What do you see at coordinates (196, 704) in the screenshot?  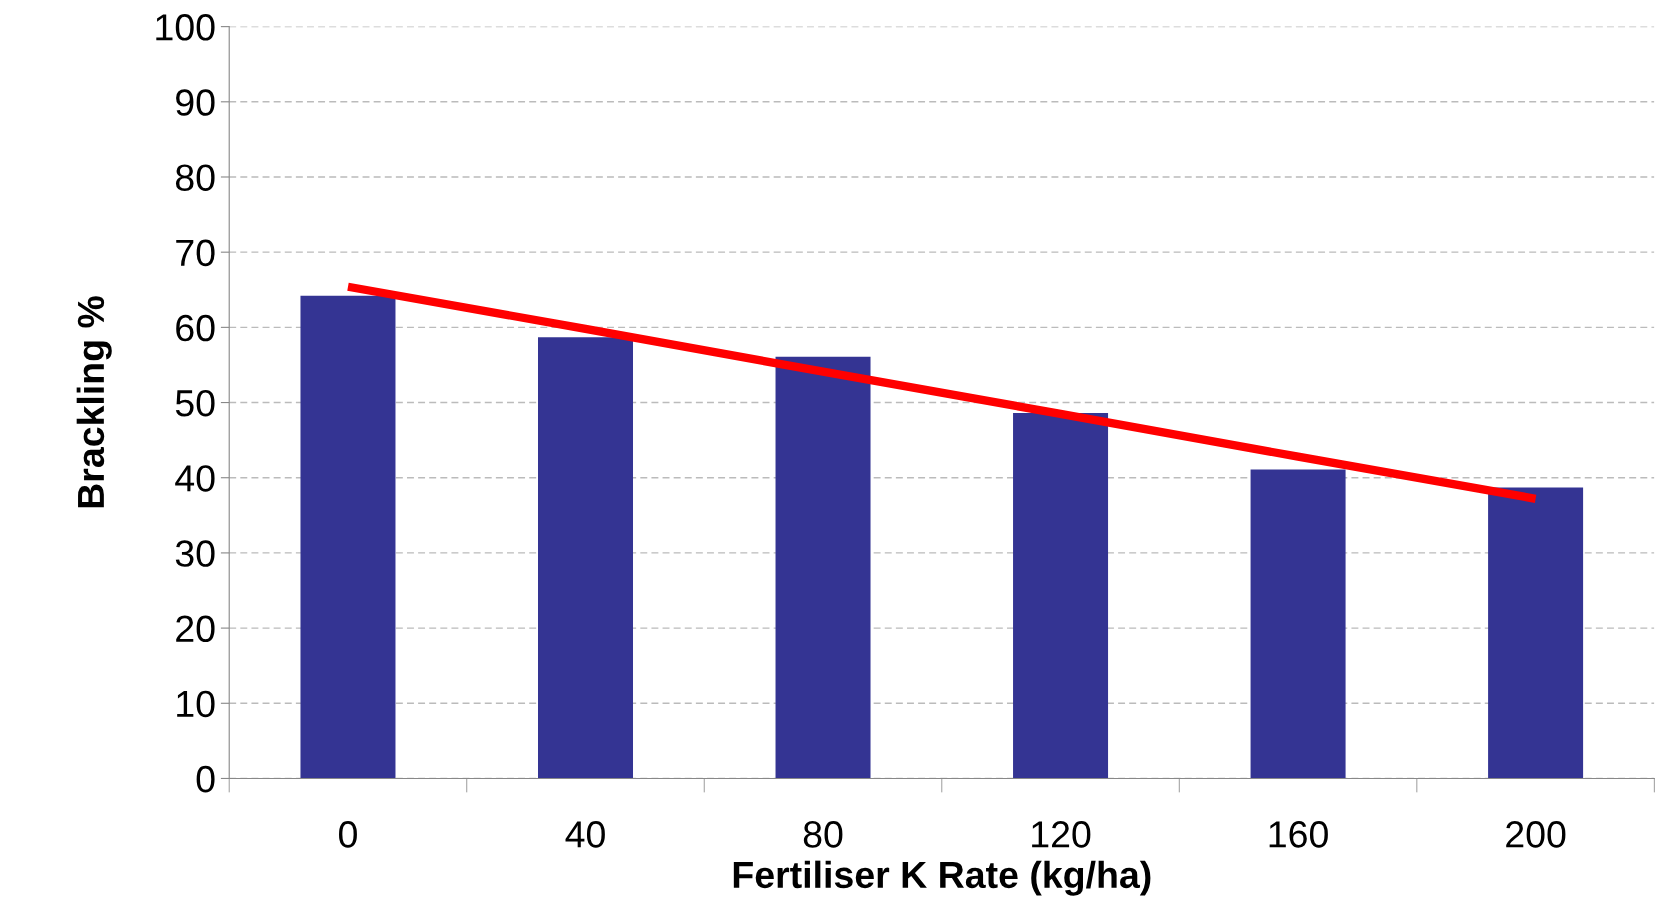 I see `y-tick-label: 10` at bounding box center [196, 704].